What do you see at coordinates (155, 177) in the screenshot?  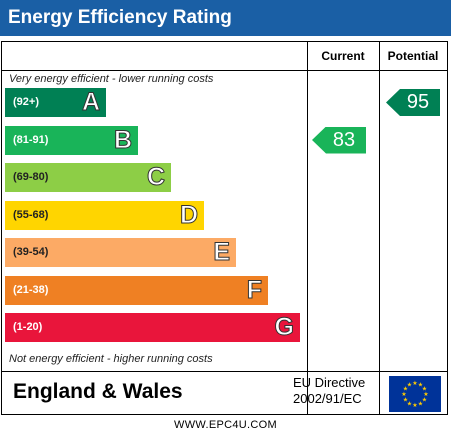 I see `band-c-letter: C` at bounding box center [155, 177].